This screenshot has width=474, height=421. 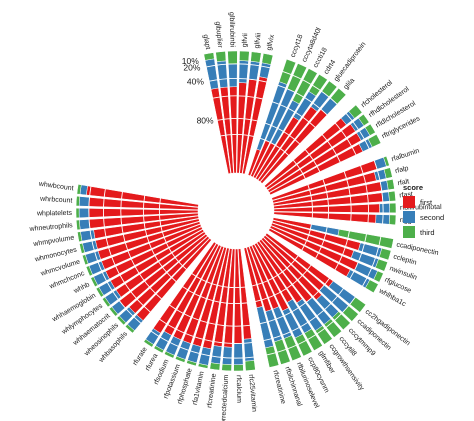 I want to click on bar-segment-rfa1vitamin-third, so click(x=203, y=366).